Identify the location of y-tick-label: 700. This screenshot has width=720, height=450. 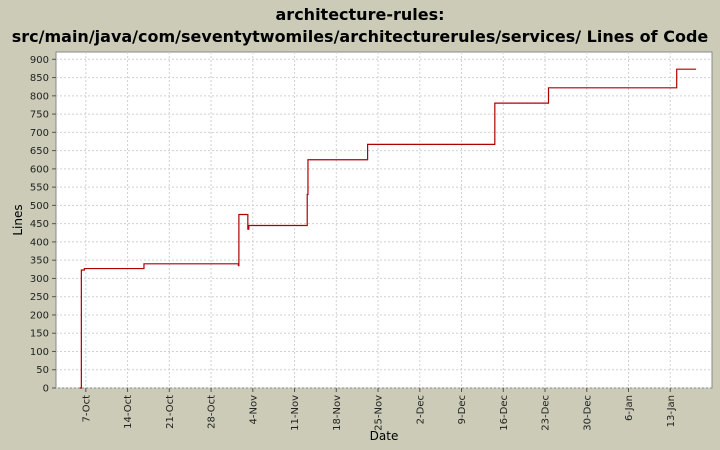
(39, 133).